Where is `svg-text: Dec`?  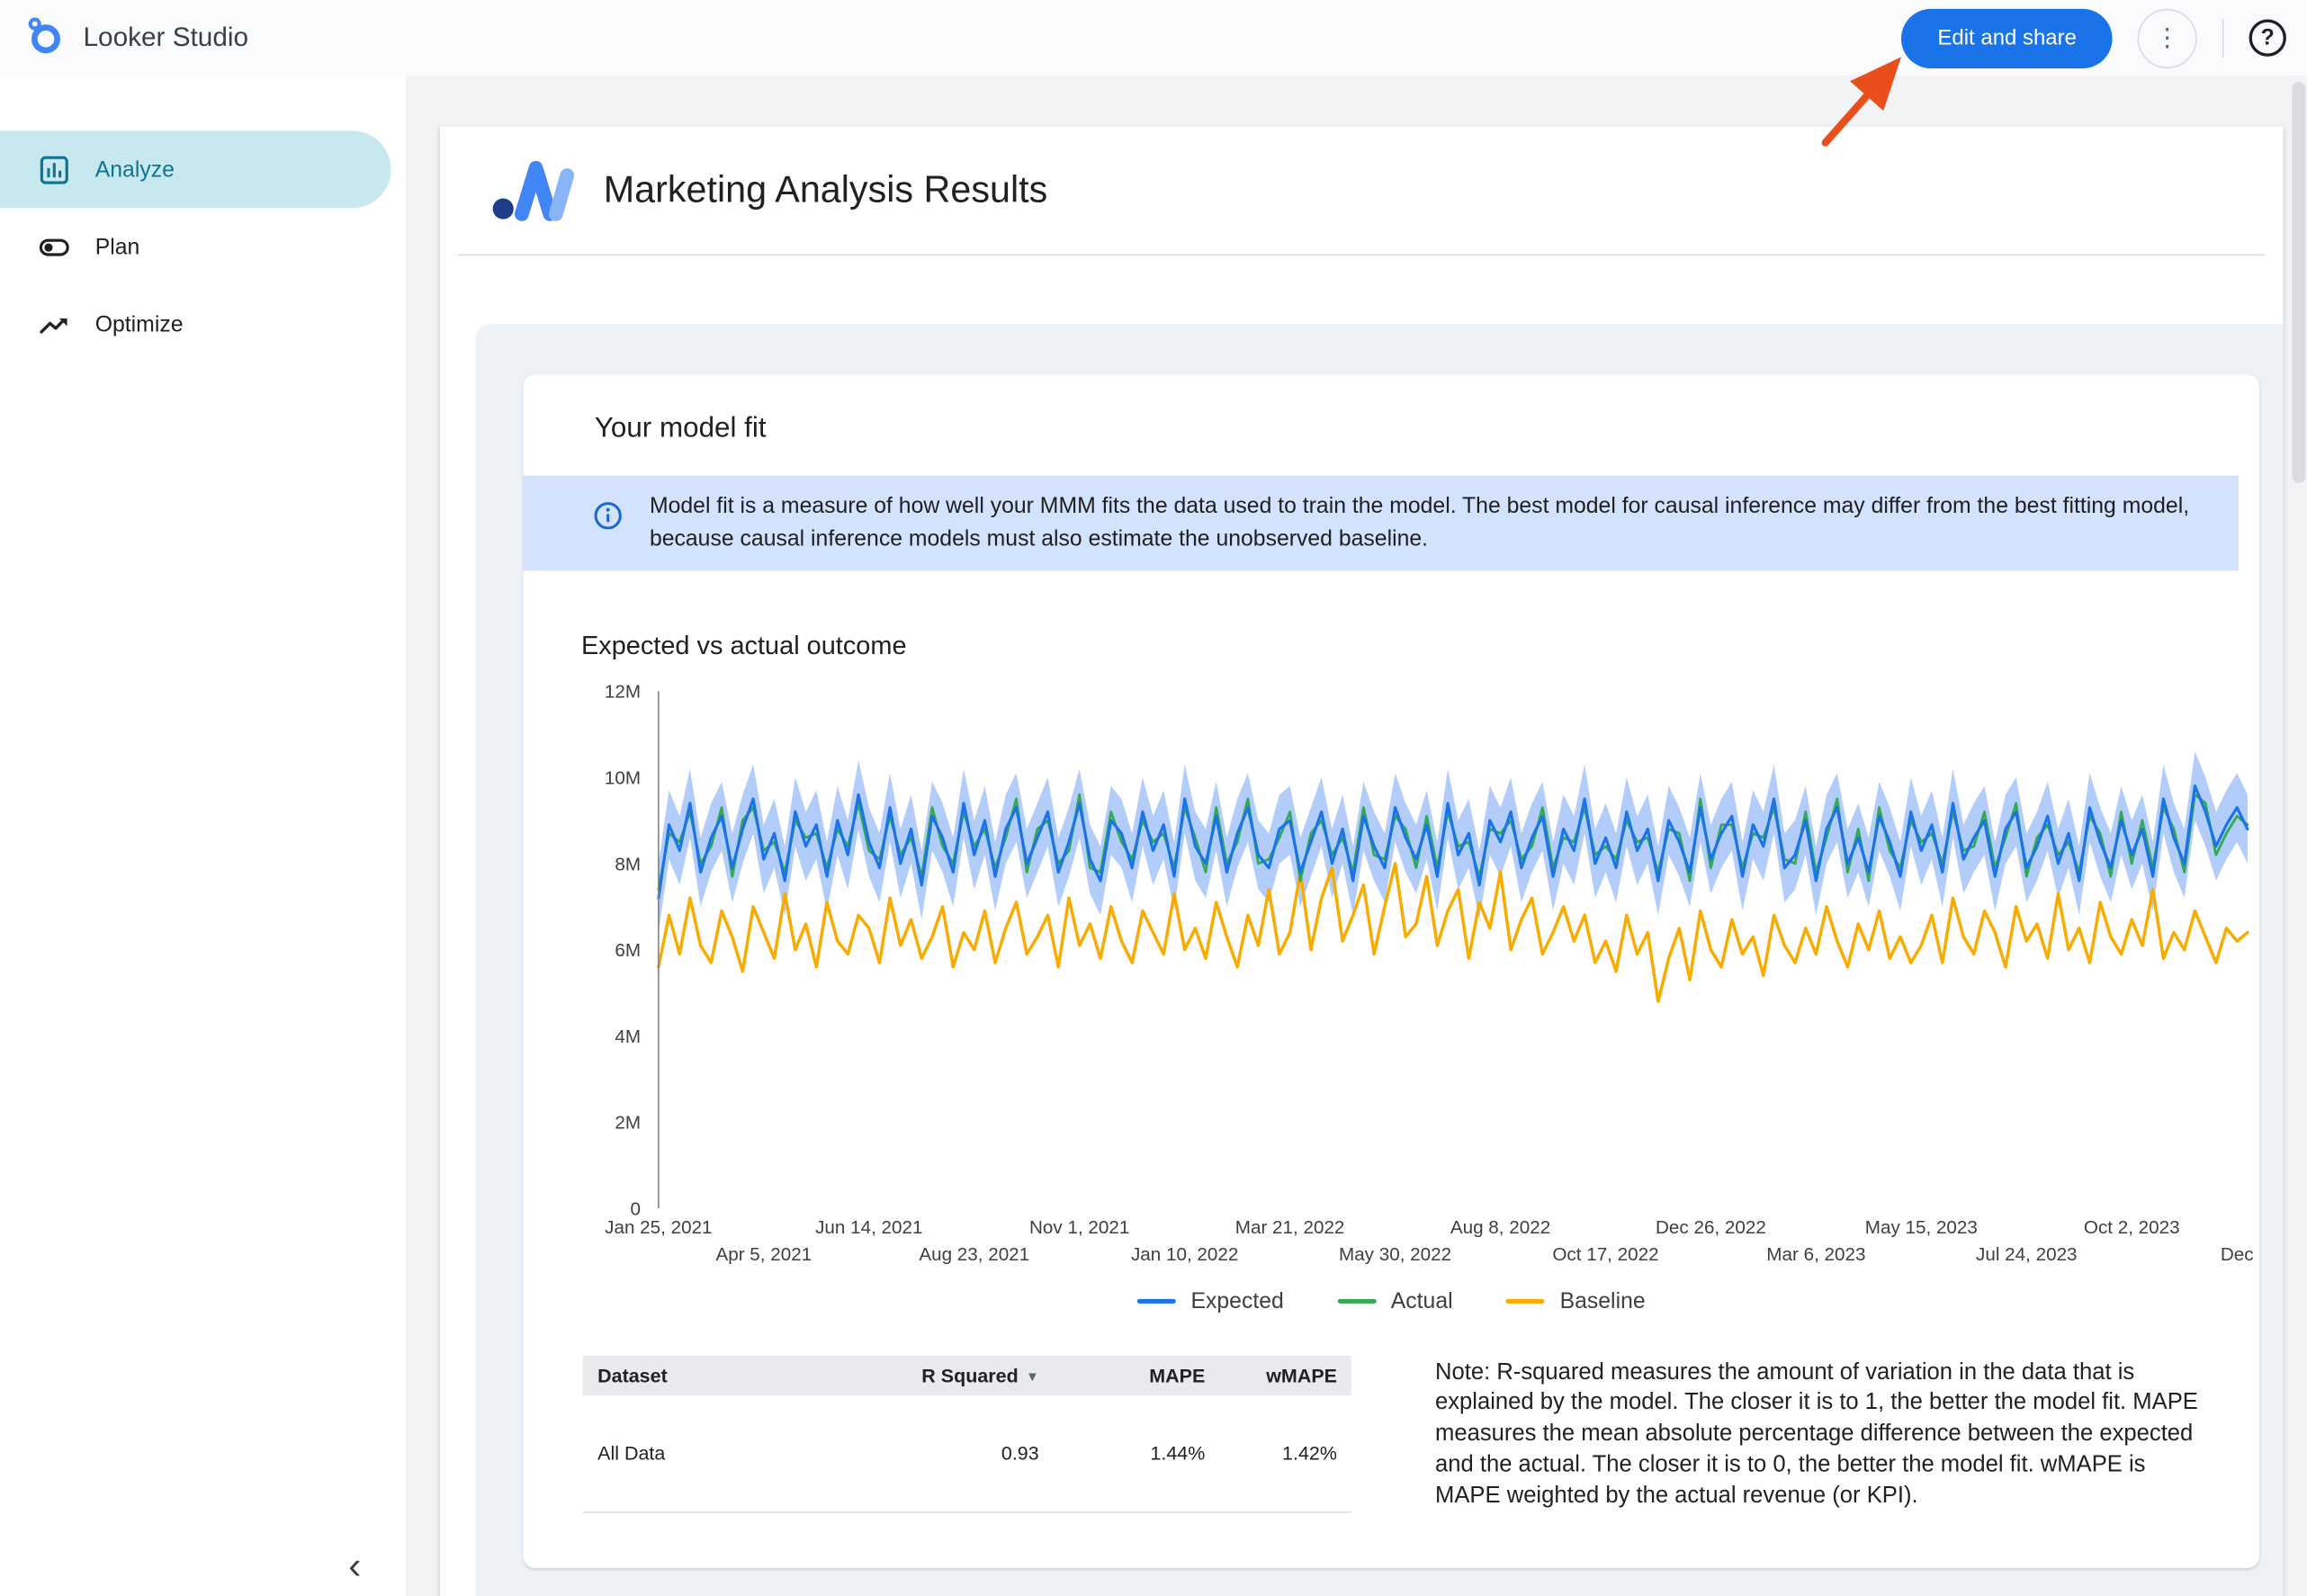 svg-text: Dec is located at coordinates (2237, 1253).